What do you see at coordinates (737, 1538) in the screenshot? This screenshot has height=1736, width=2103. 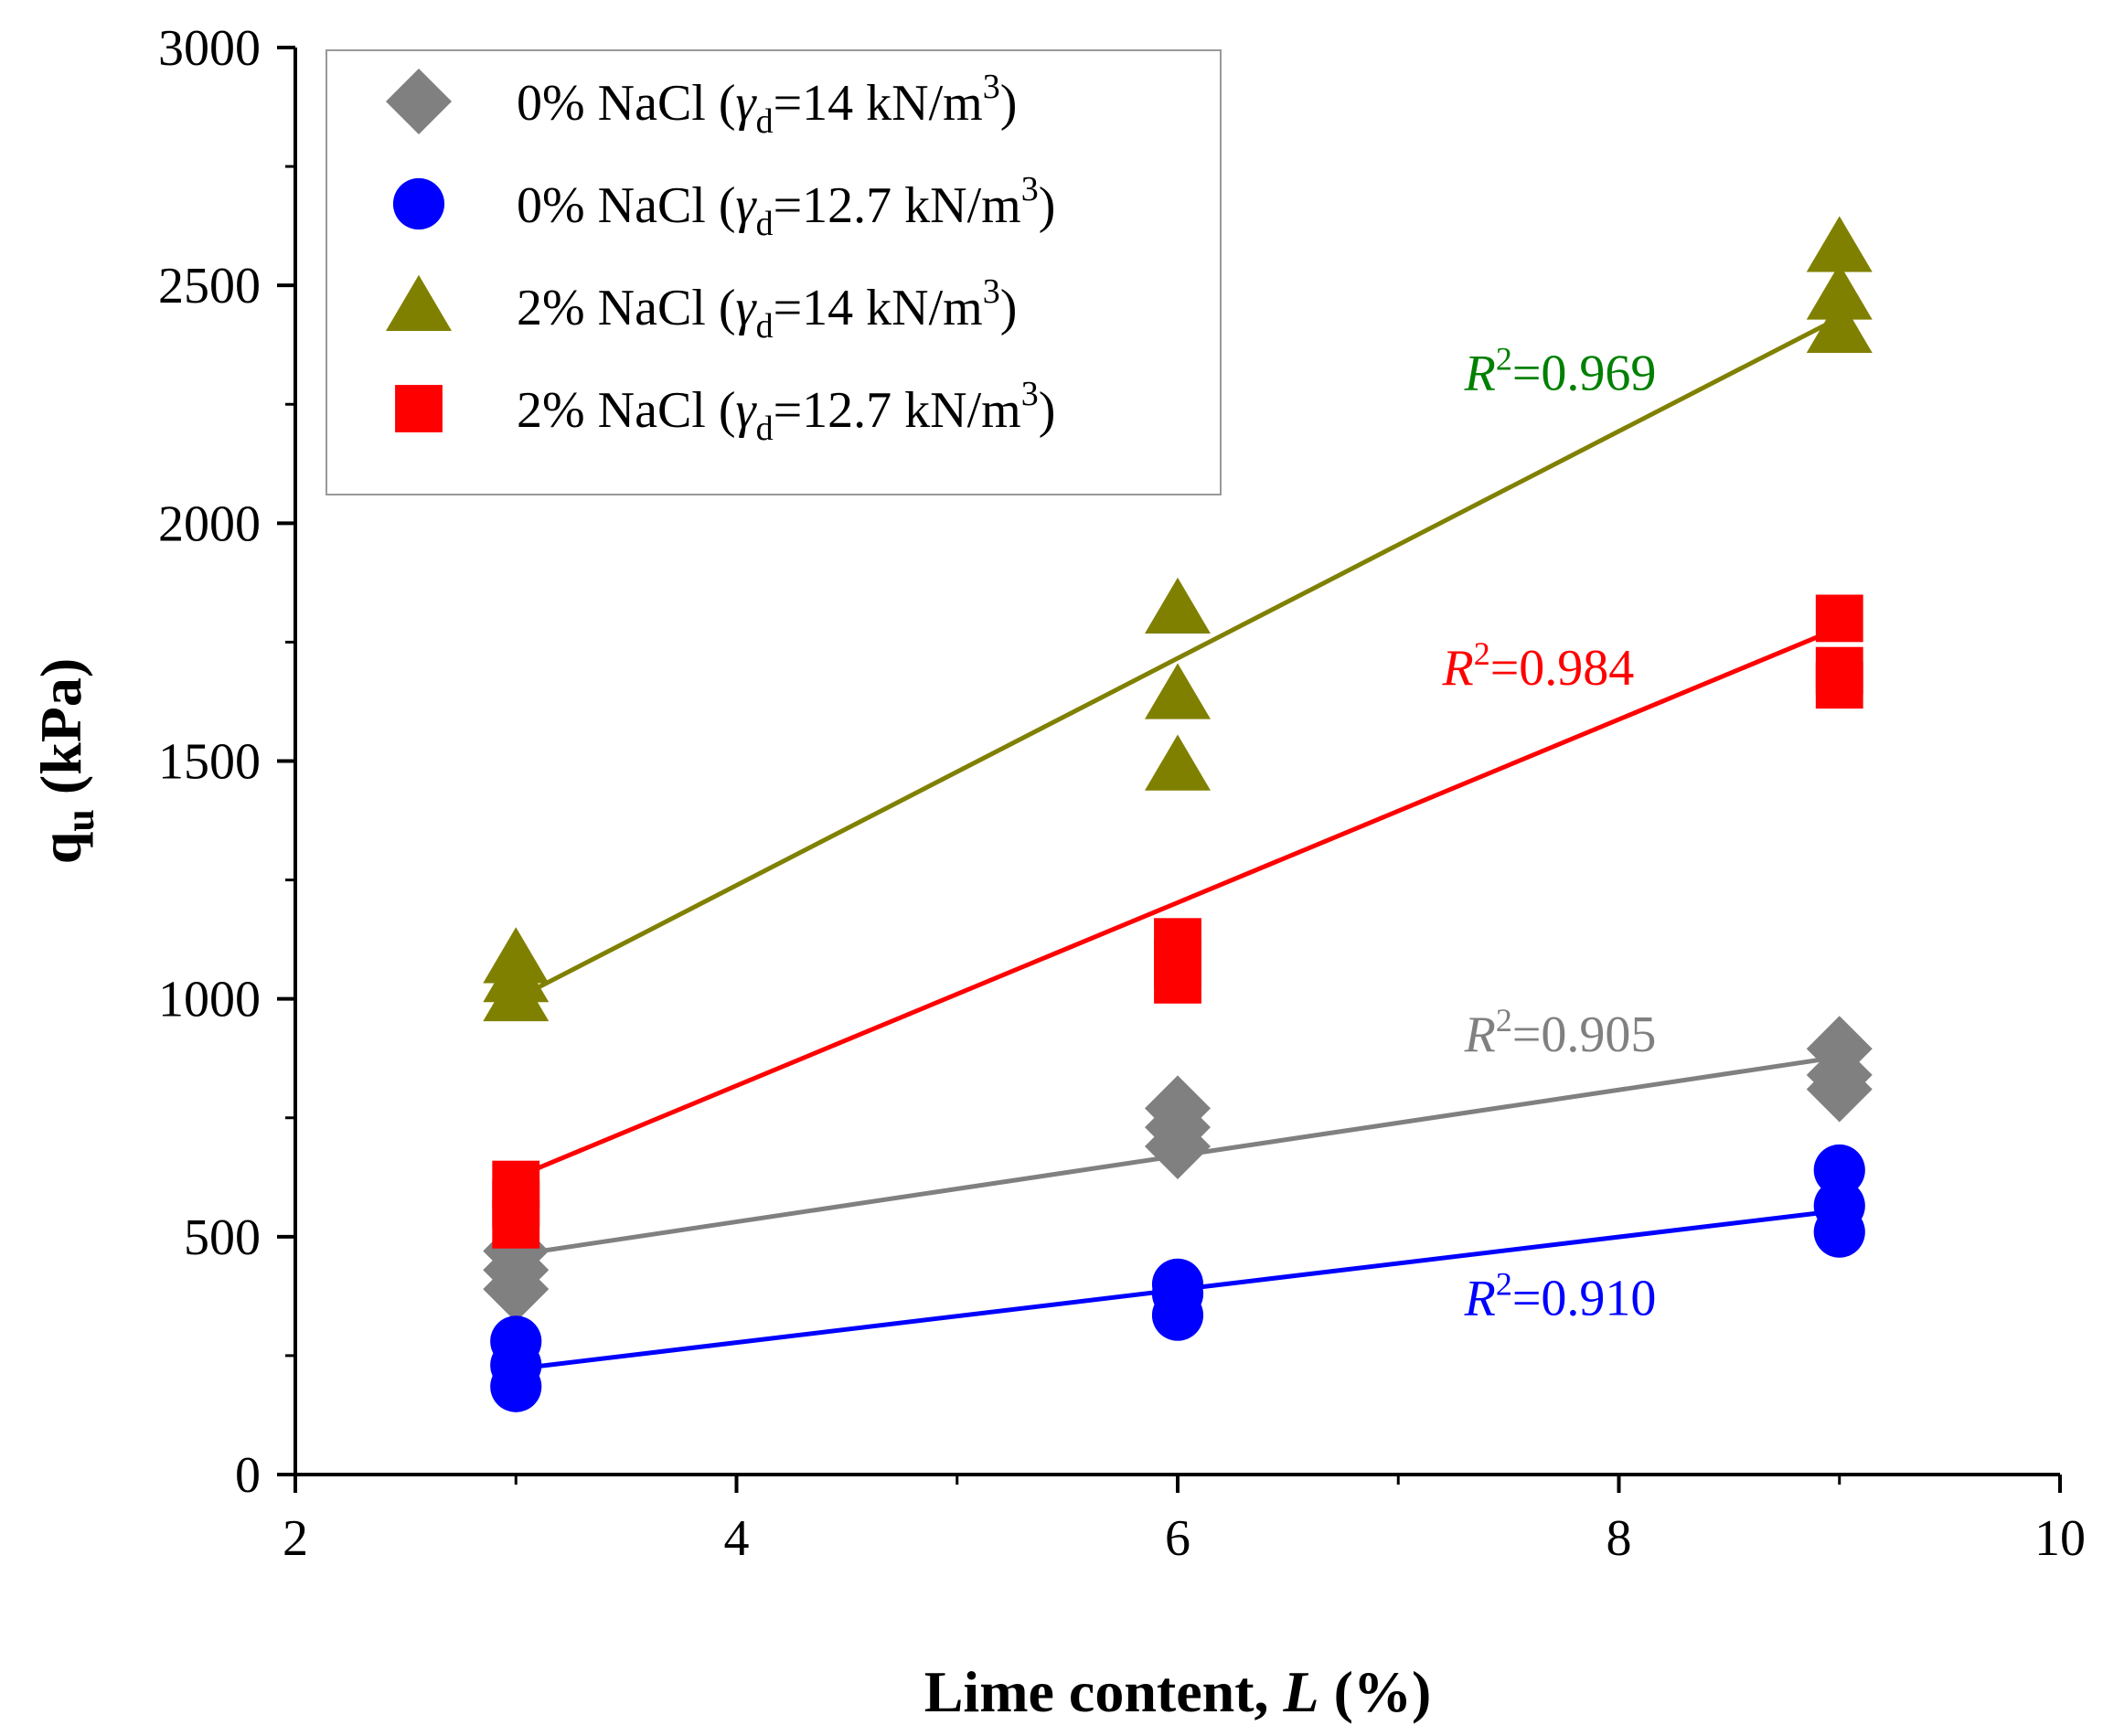 I see `x-tick-label: 4` at bounding box center [737, 1538].